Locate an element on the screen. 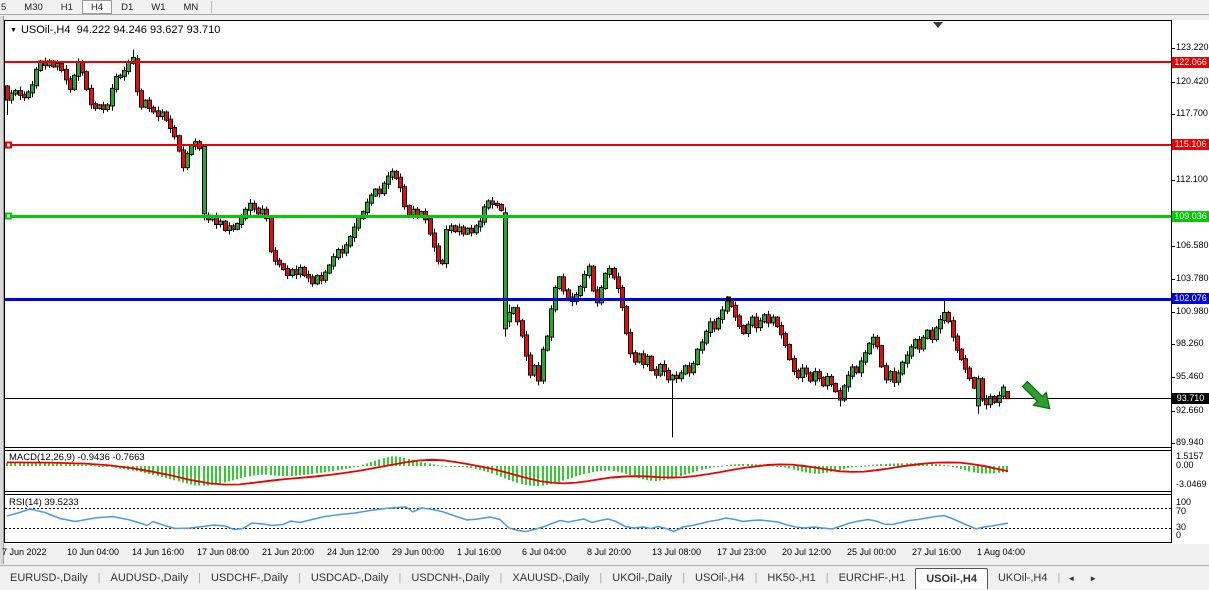  price-axis-label: 100.980 is located at coordinates (1192, 310).